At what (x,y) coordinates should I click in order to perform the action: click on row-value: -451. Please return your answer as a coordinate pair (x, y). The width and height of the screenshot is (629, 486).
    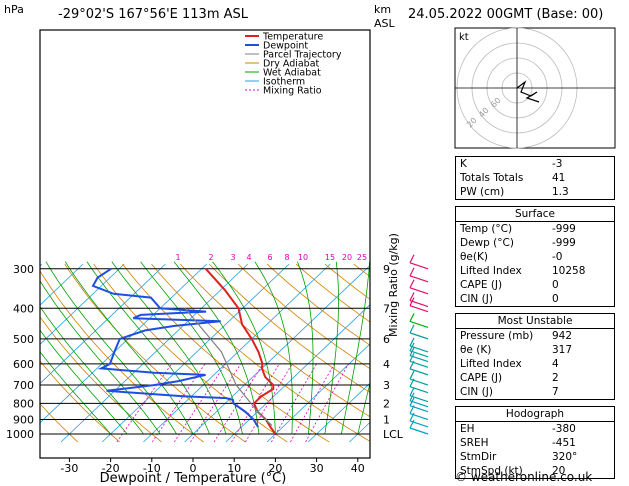
    Looking at the image, I should click on (564, 443).